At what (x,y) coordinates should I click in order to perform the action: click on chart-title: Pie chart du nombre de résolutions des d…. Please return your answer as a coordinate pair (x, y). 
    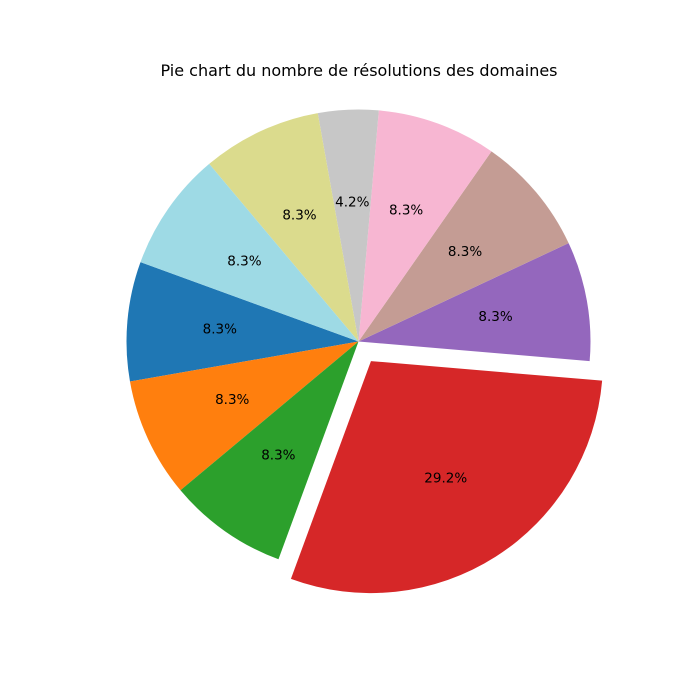
    Looking at the image, I should click on (358, 70).